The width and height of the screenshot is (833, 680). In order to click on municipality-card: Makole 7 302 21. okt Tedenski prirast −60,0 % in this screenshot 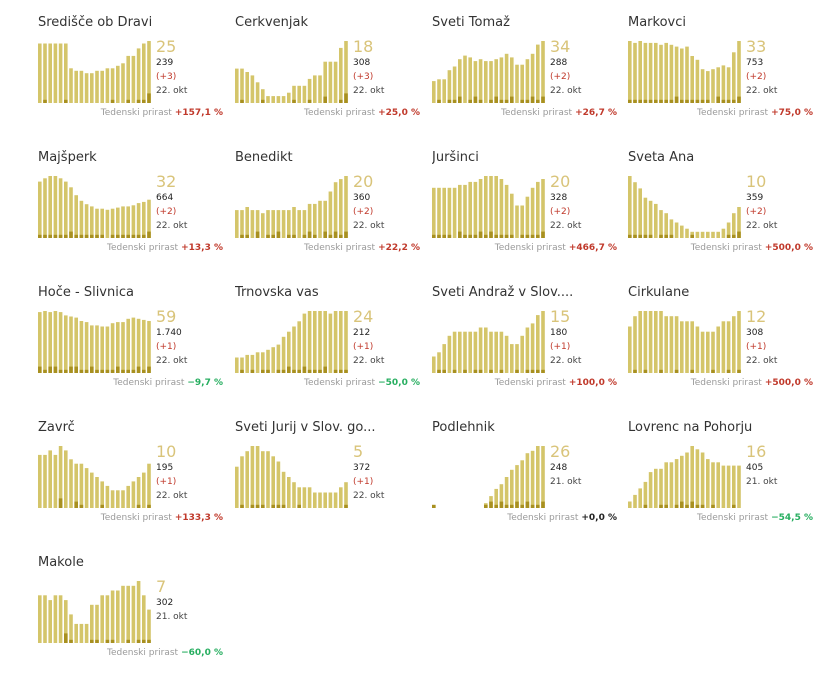, I will do `click(130, 617)`.